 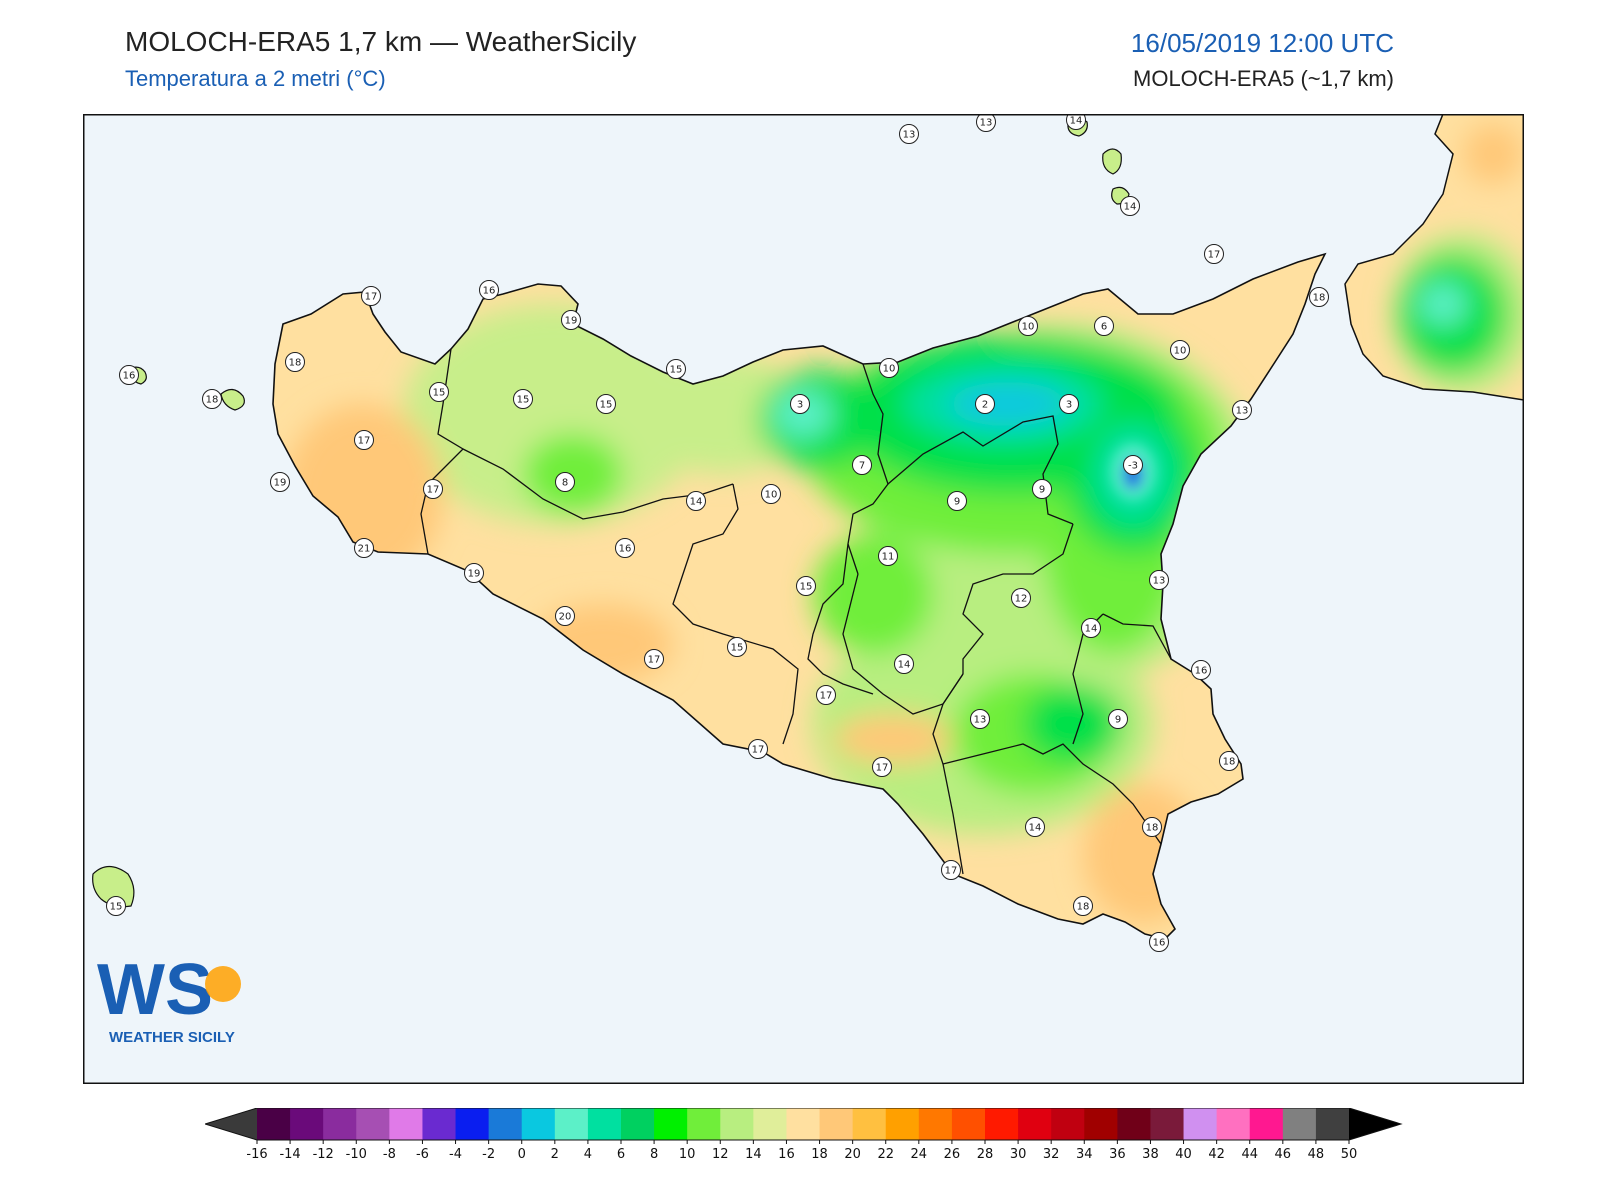 What do you see at coordinates (223, 984) in the screenshot?
I see `sun-icon` at bounding box center [223, 984].